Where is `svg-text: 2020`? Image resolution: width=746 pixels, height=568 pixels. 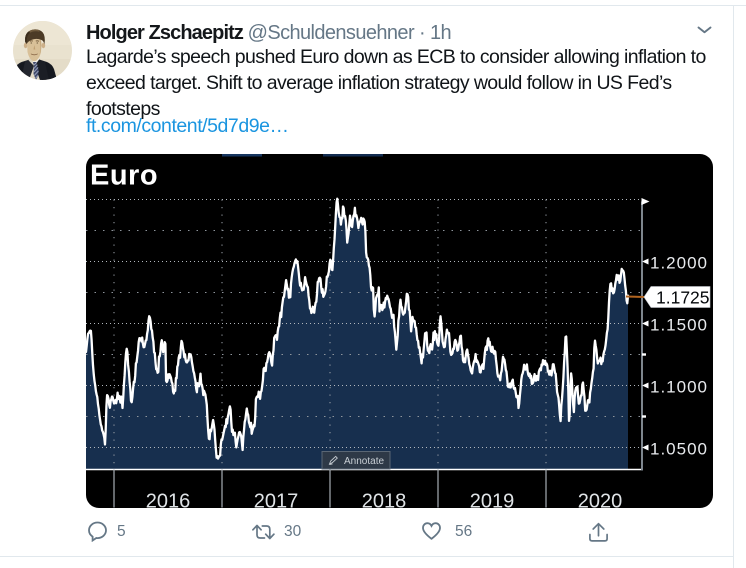 svg-text: 2020 is located at coordinates (600, 499).